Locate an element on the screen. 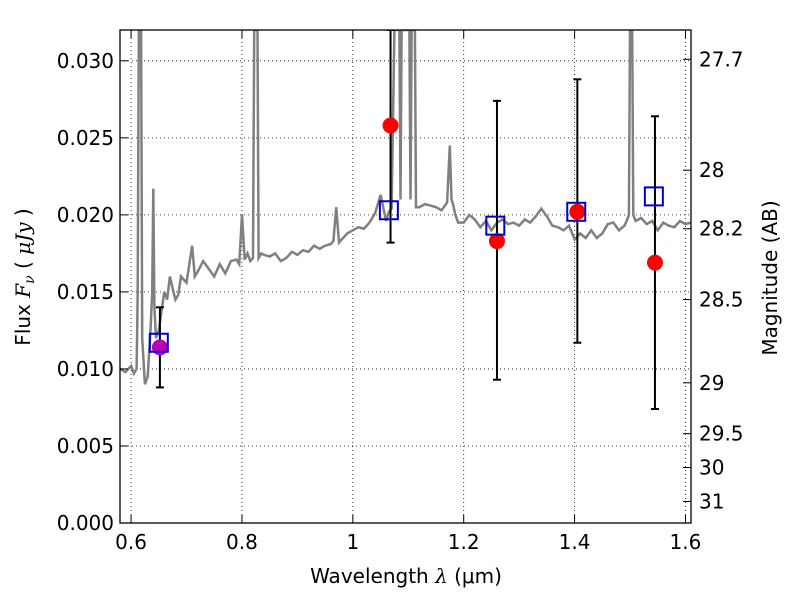 The width and height of the screenshot is (800, 600). x-tick-label: 1.2 is located at coordinates (464, 542).